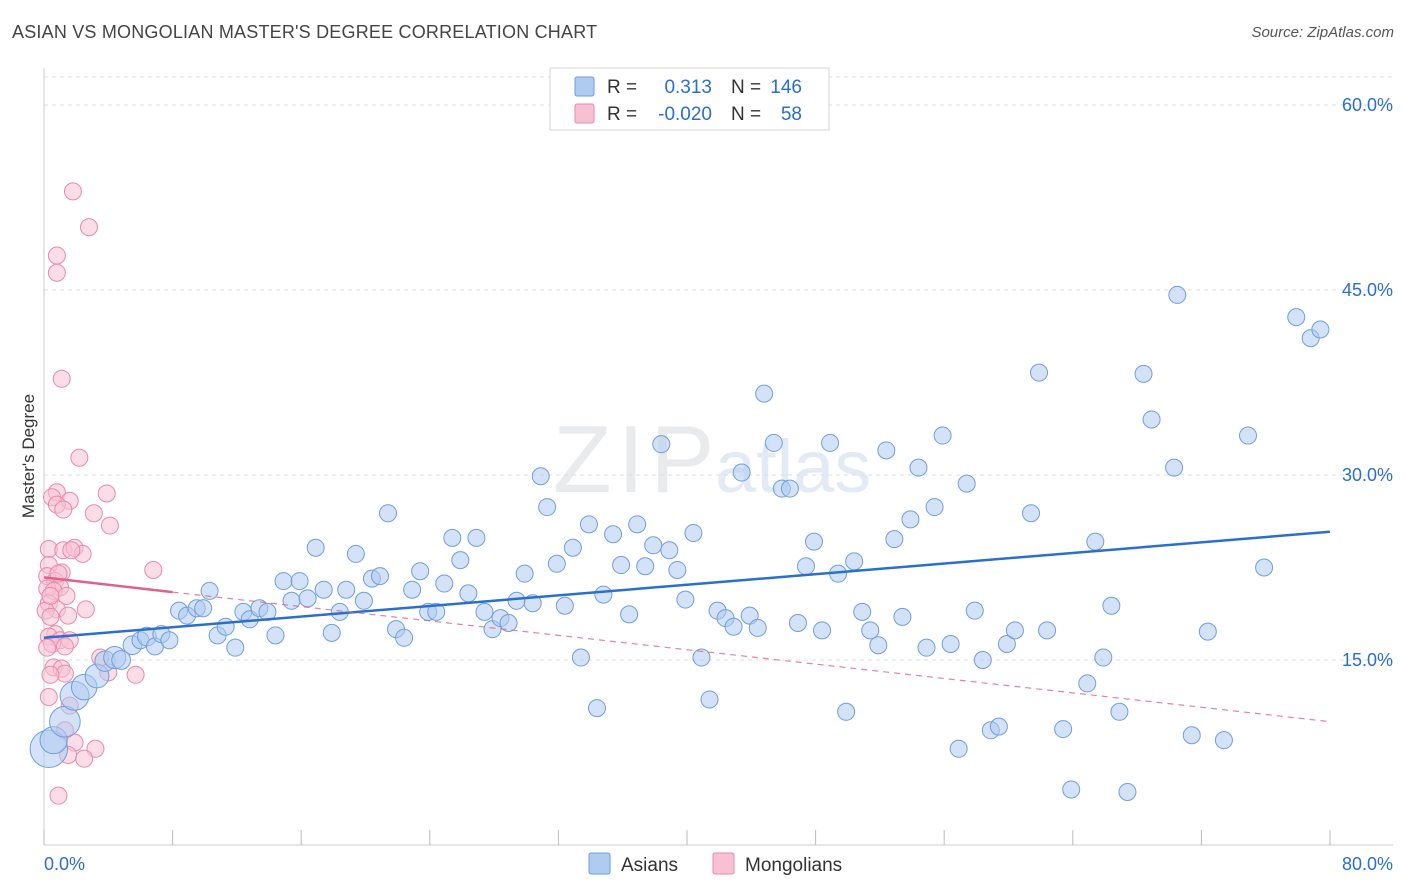 The height and width of the screenshot is (892, 1406). I want to click on x-ticks, so click(687, 837).